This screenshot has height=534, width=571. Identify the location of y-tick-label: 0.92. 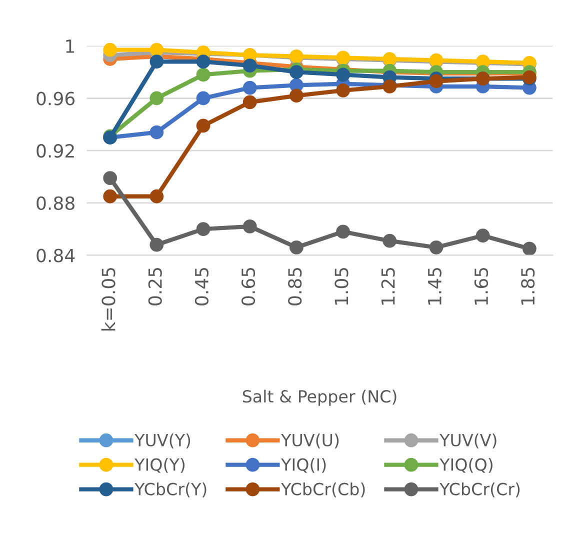
(55, 151).